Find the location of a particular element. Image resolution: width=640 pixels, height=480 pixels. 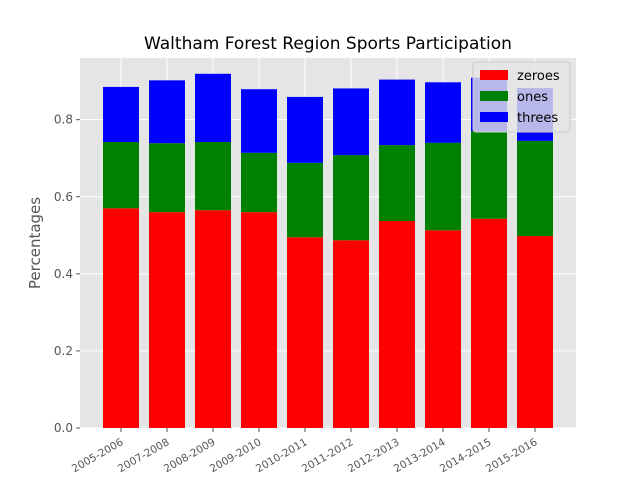

y-axis-ticks: 0.0 0.2 0.4 0.6 0.8 is located at coordinates (67, 274).